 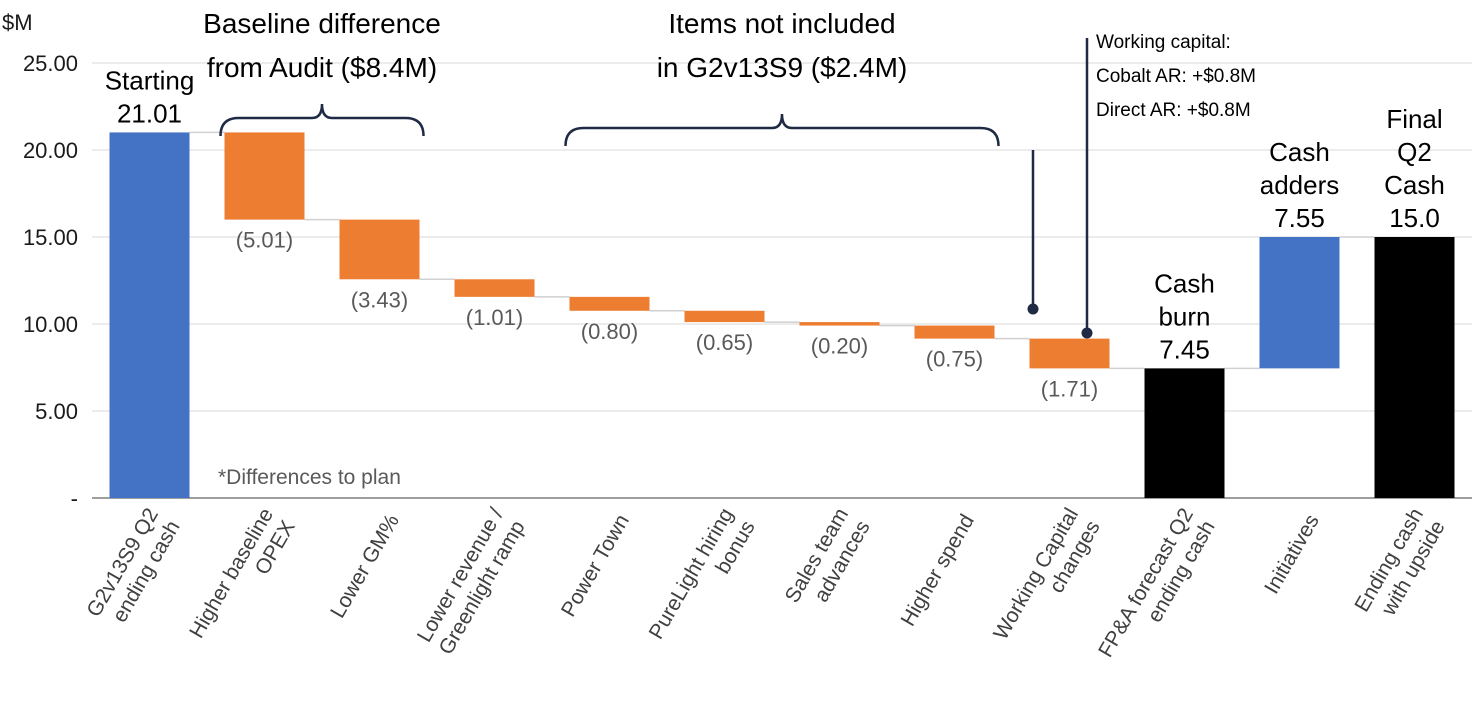 I want to click on group-label: in G2v13S9 ($2.4M), so click(x=782, y=67).